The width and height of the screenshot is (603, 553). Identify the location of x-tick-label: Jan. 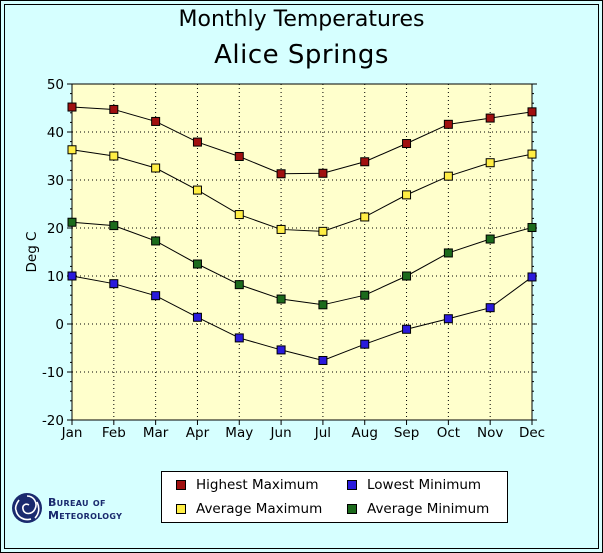
(72, 433).